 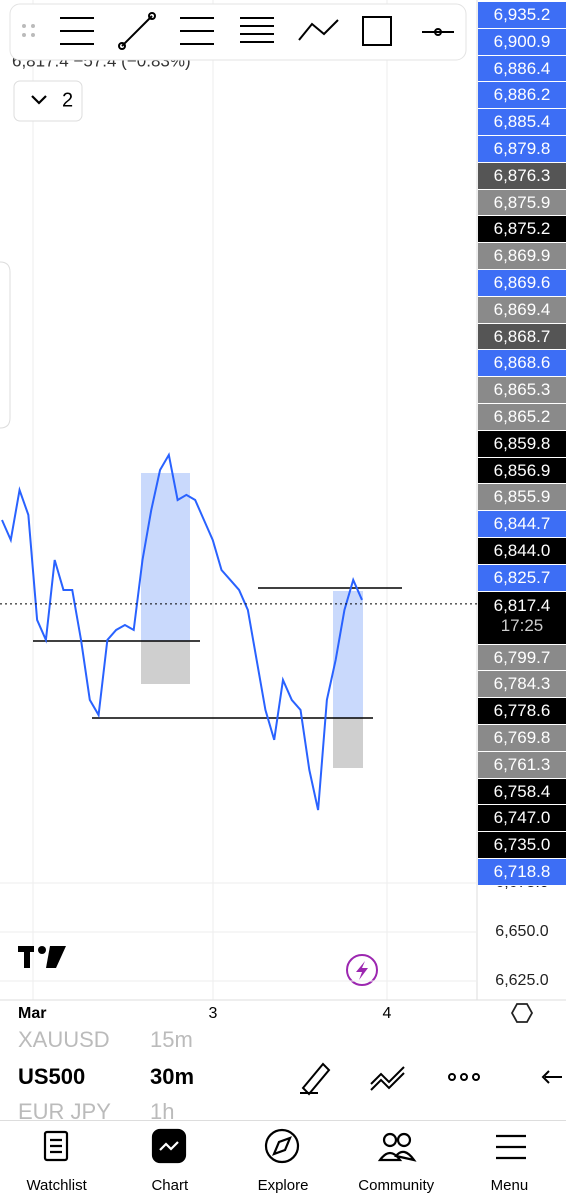 I want to click on nav-icons, so click(x=284, y=1146).